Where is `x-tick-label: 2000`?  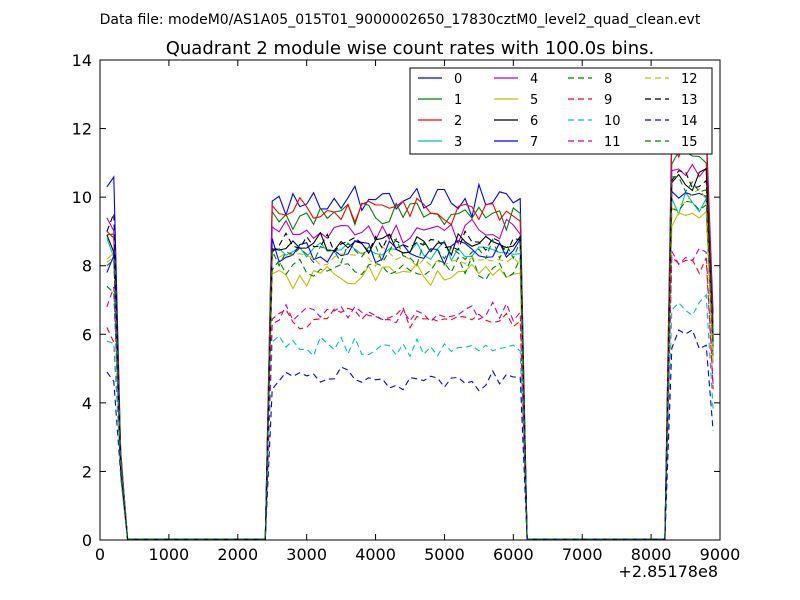
x-tick-label: 2000 is located at coordinates (237, 554).